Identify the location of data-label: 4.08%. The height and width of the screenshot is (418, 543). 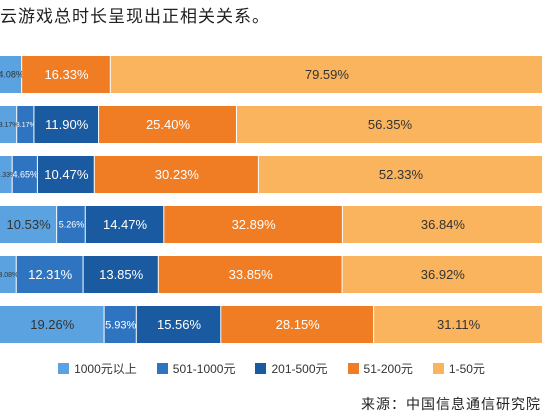
(12, 75).